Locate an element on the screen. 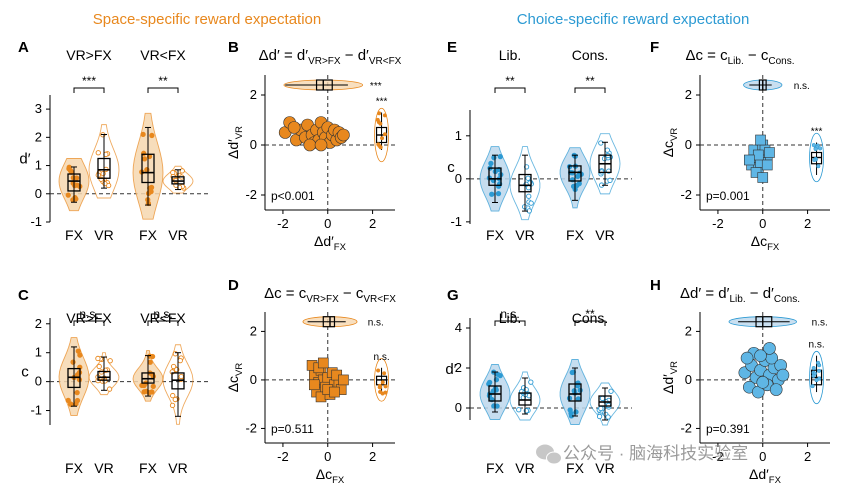  p-value-label: p=0.511 is located at coordinates (292, 429).